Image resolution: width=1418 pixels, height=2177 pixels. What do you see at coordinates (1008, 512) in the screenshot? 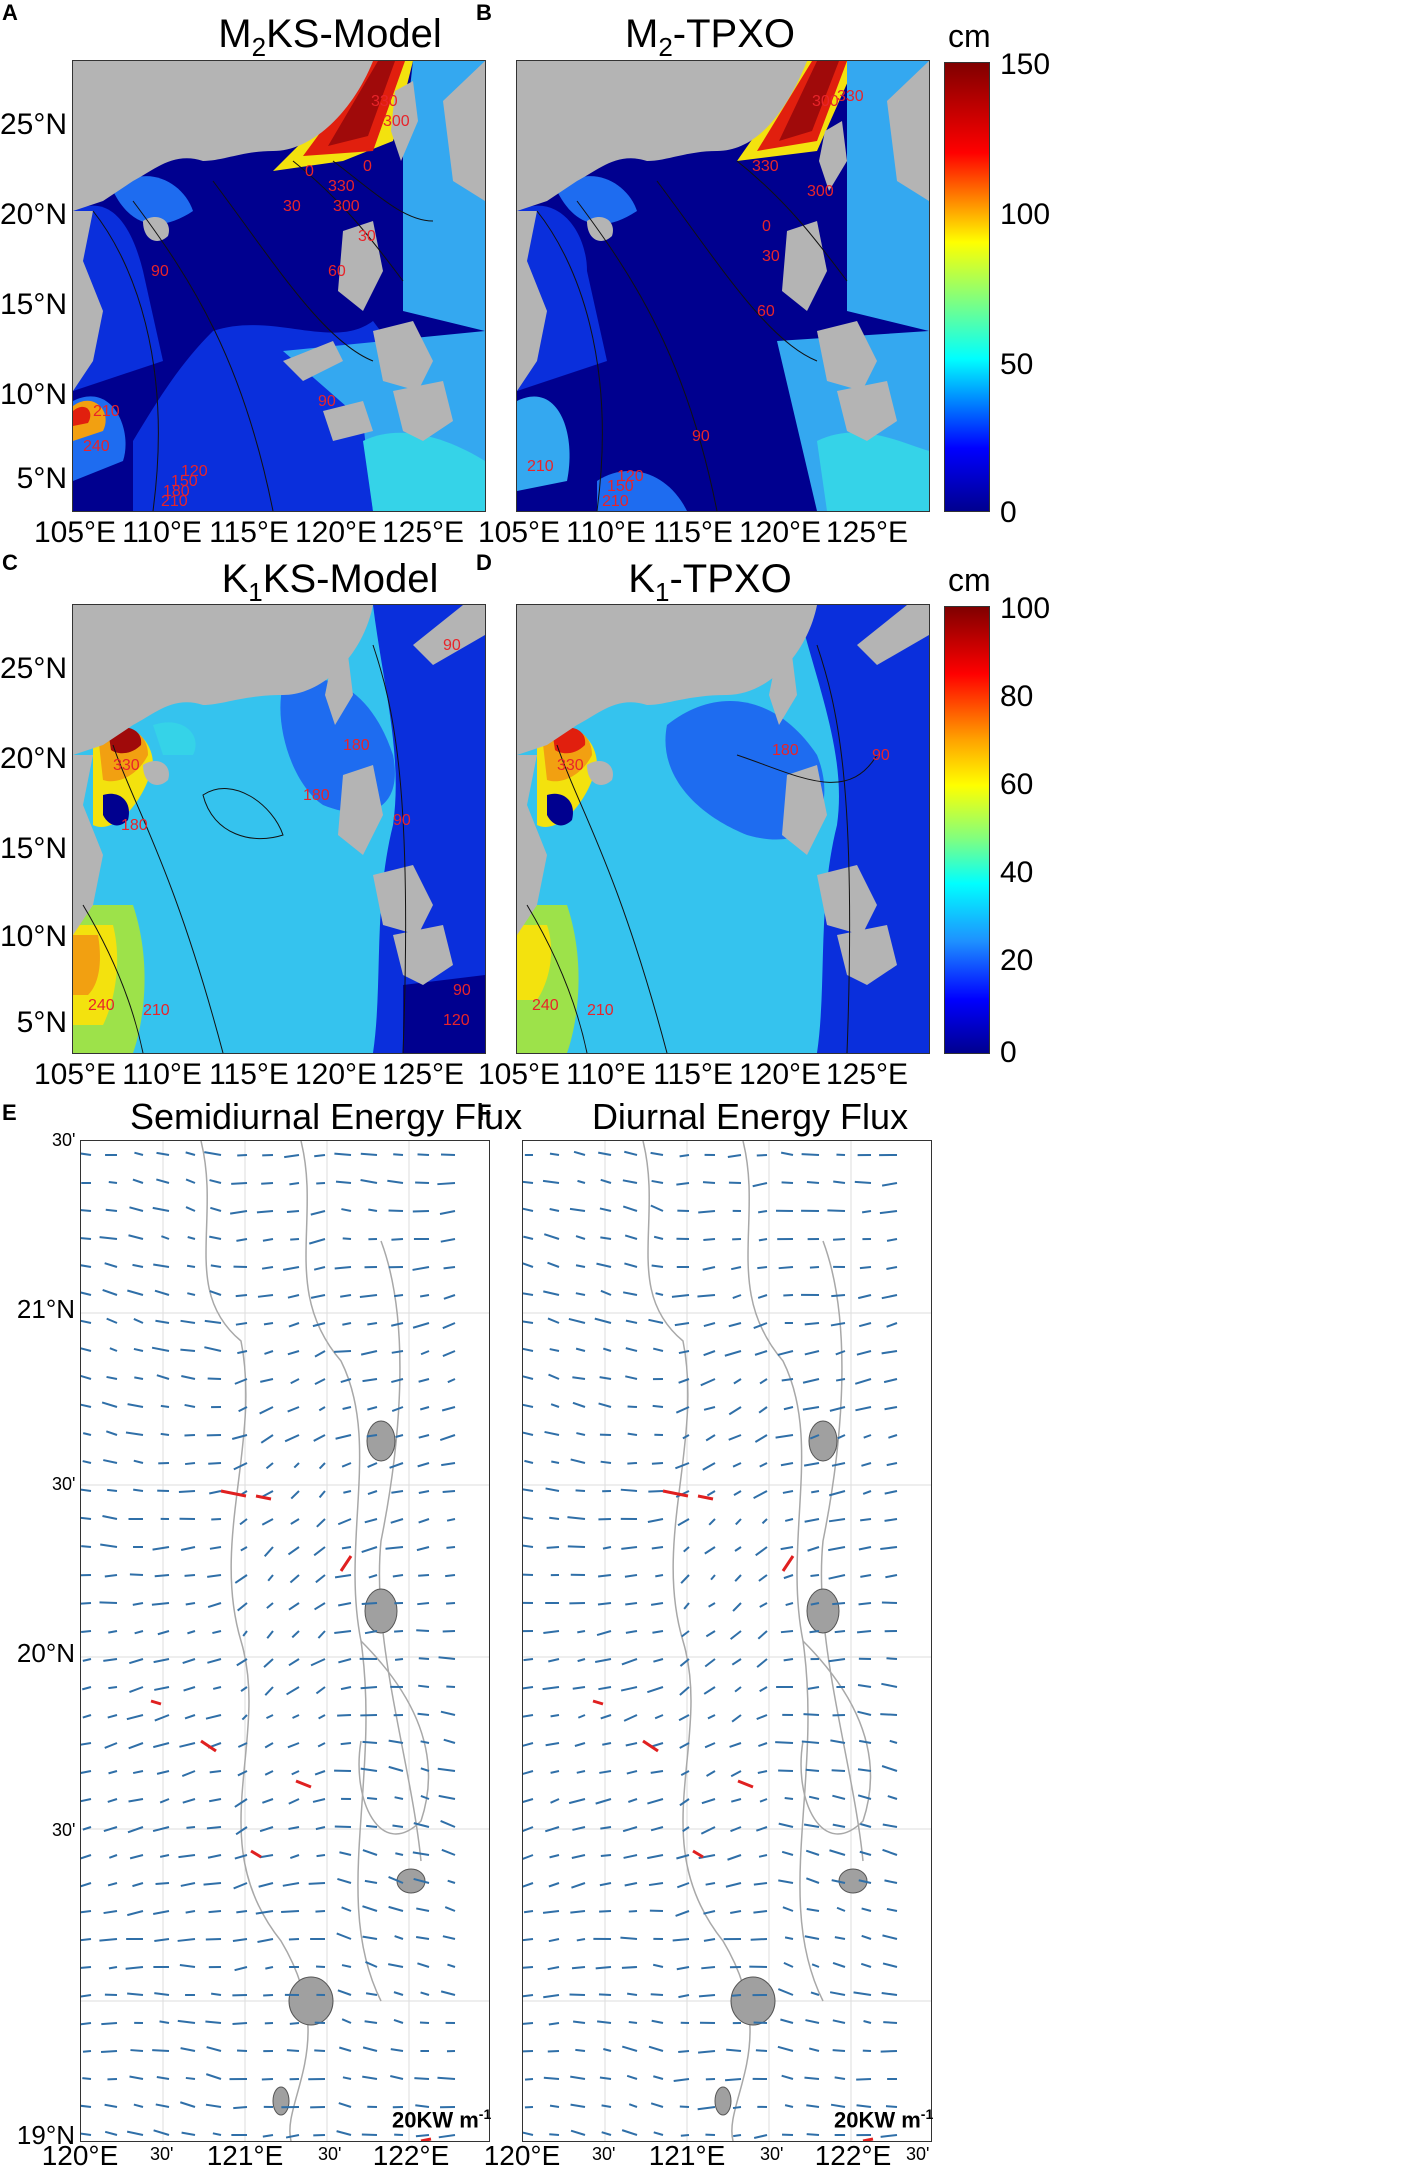
I see `colorbar-top-tick: 0` at bounding box center [1008, 512].